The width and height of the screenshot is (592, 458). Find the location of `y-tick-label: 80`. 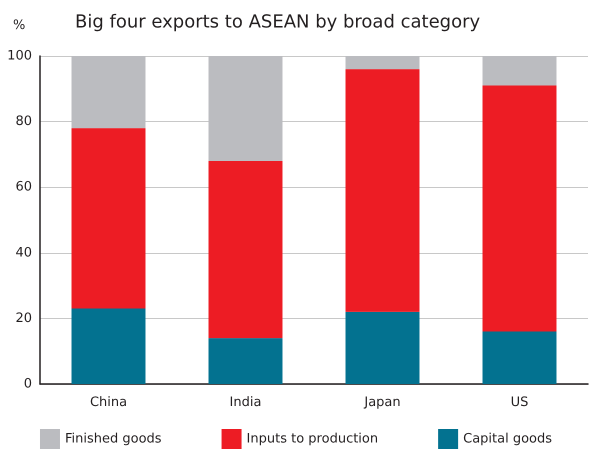

y-tick-label: 80 is located at coordinates (23, 122).